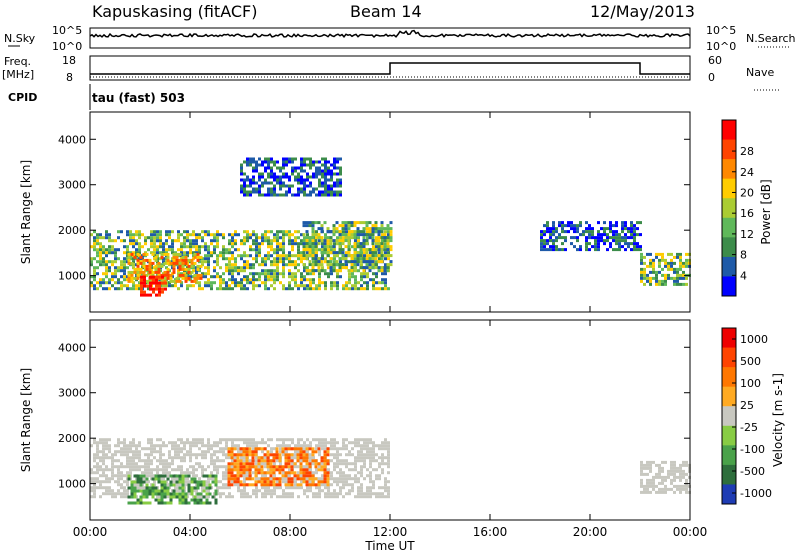 The height and width of the screenshot is (558, 800). Describe the element at coordinates (729, 416) in the screenshot. I see `velocity-colorbar-swatch` at that location.